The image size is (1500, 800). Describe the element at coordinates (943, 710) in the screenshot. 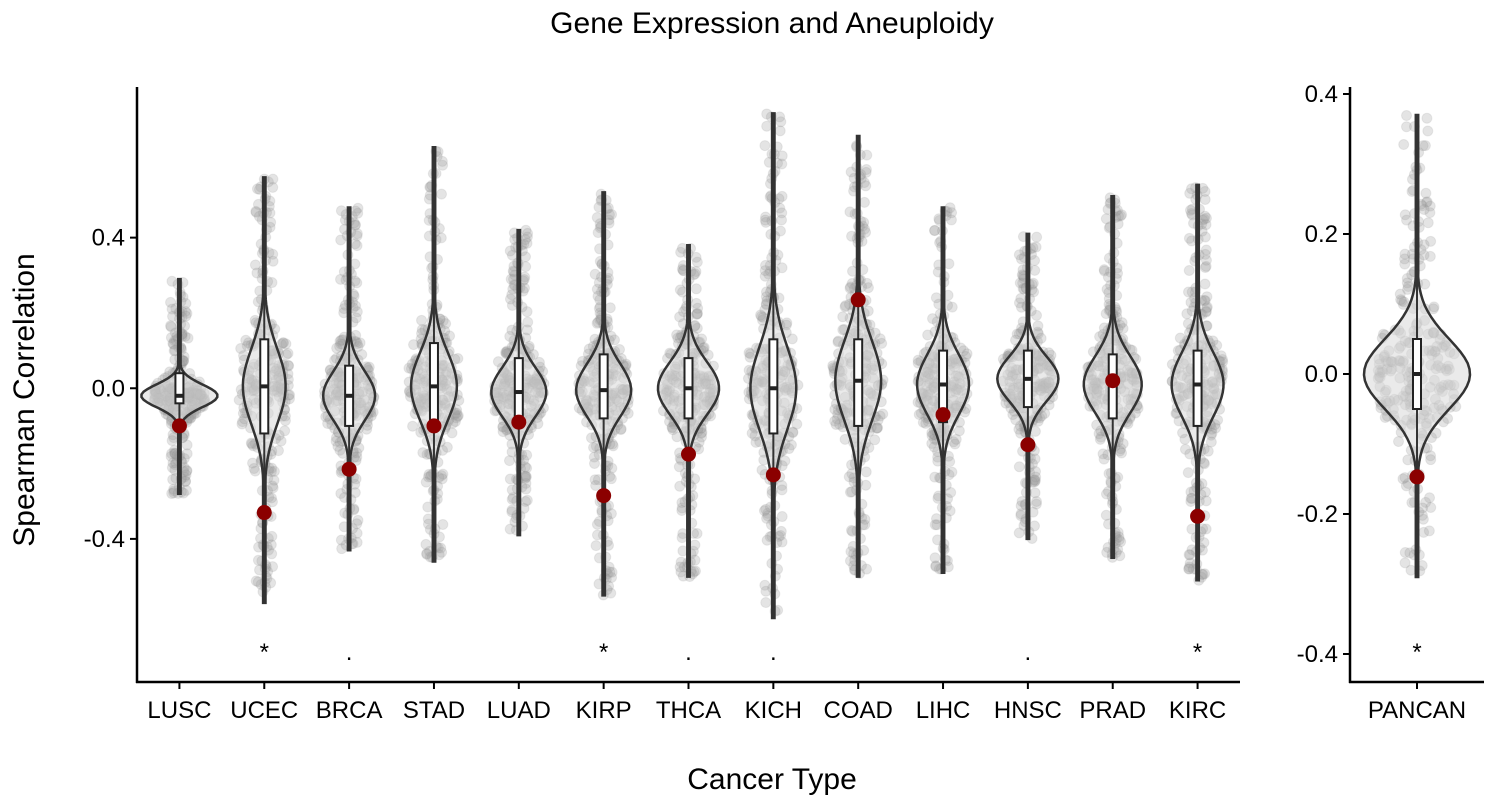

I see `x-tick-label: LIHC` at that location.